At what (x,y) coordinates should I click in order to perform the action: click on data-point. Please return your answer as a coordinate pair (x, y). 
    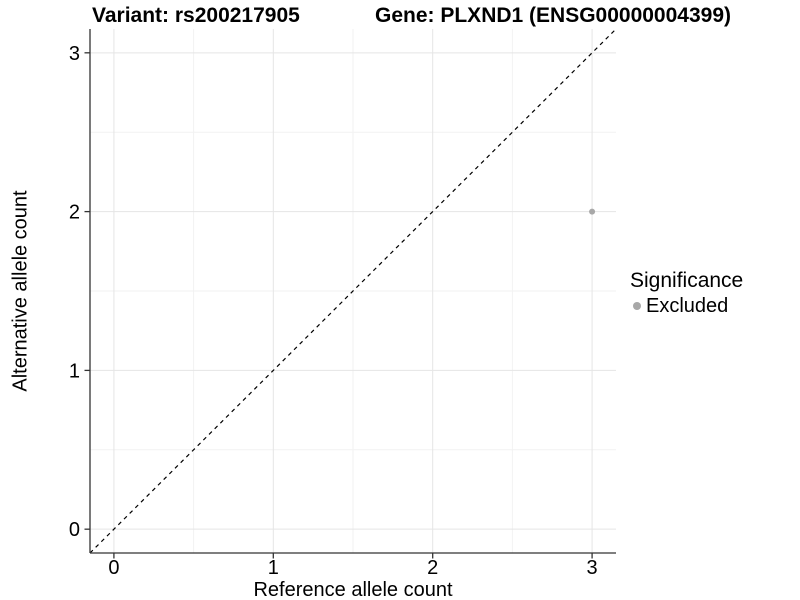
    Looking at the image, I should click on (592, 211).